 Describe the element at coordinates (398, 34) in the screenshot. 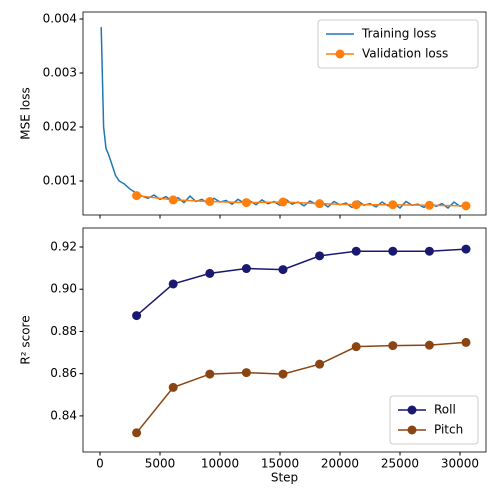

I see `legend-label: Training loss` at that location.